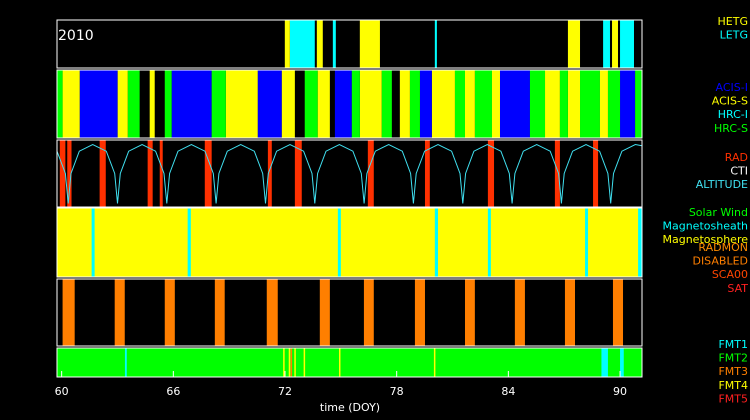  I want to click on legend-label: Solar Wind, so click(718, 212).